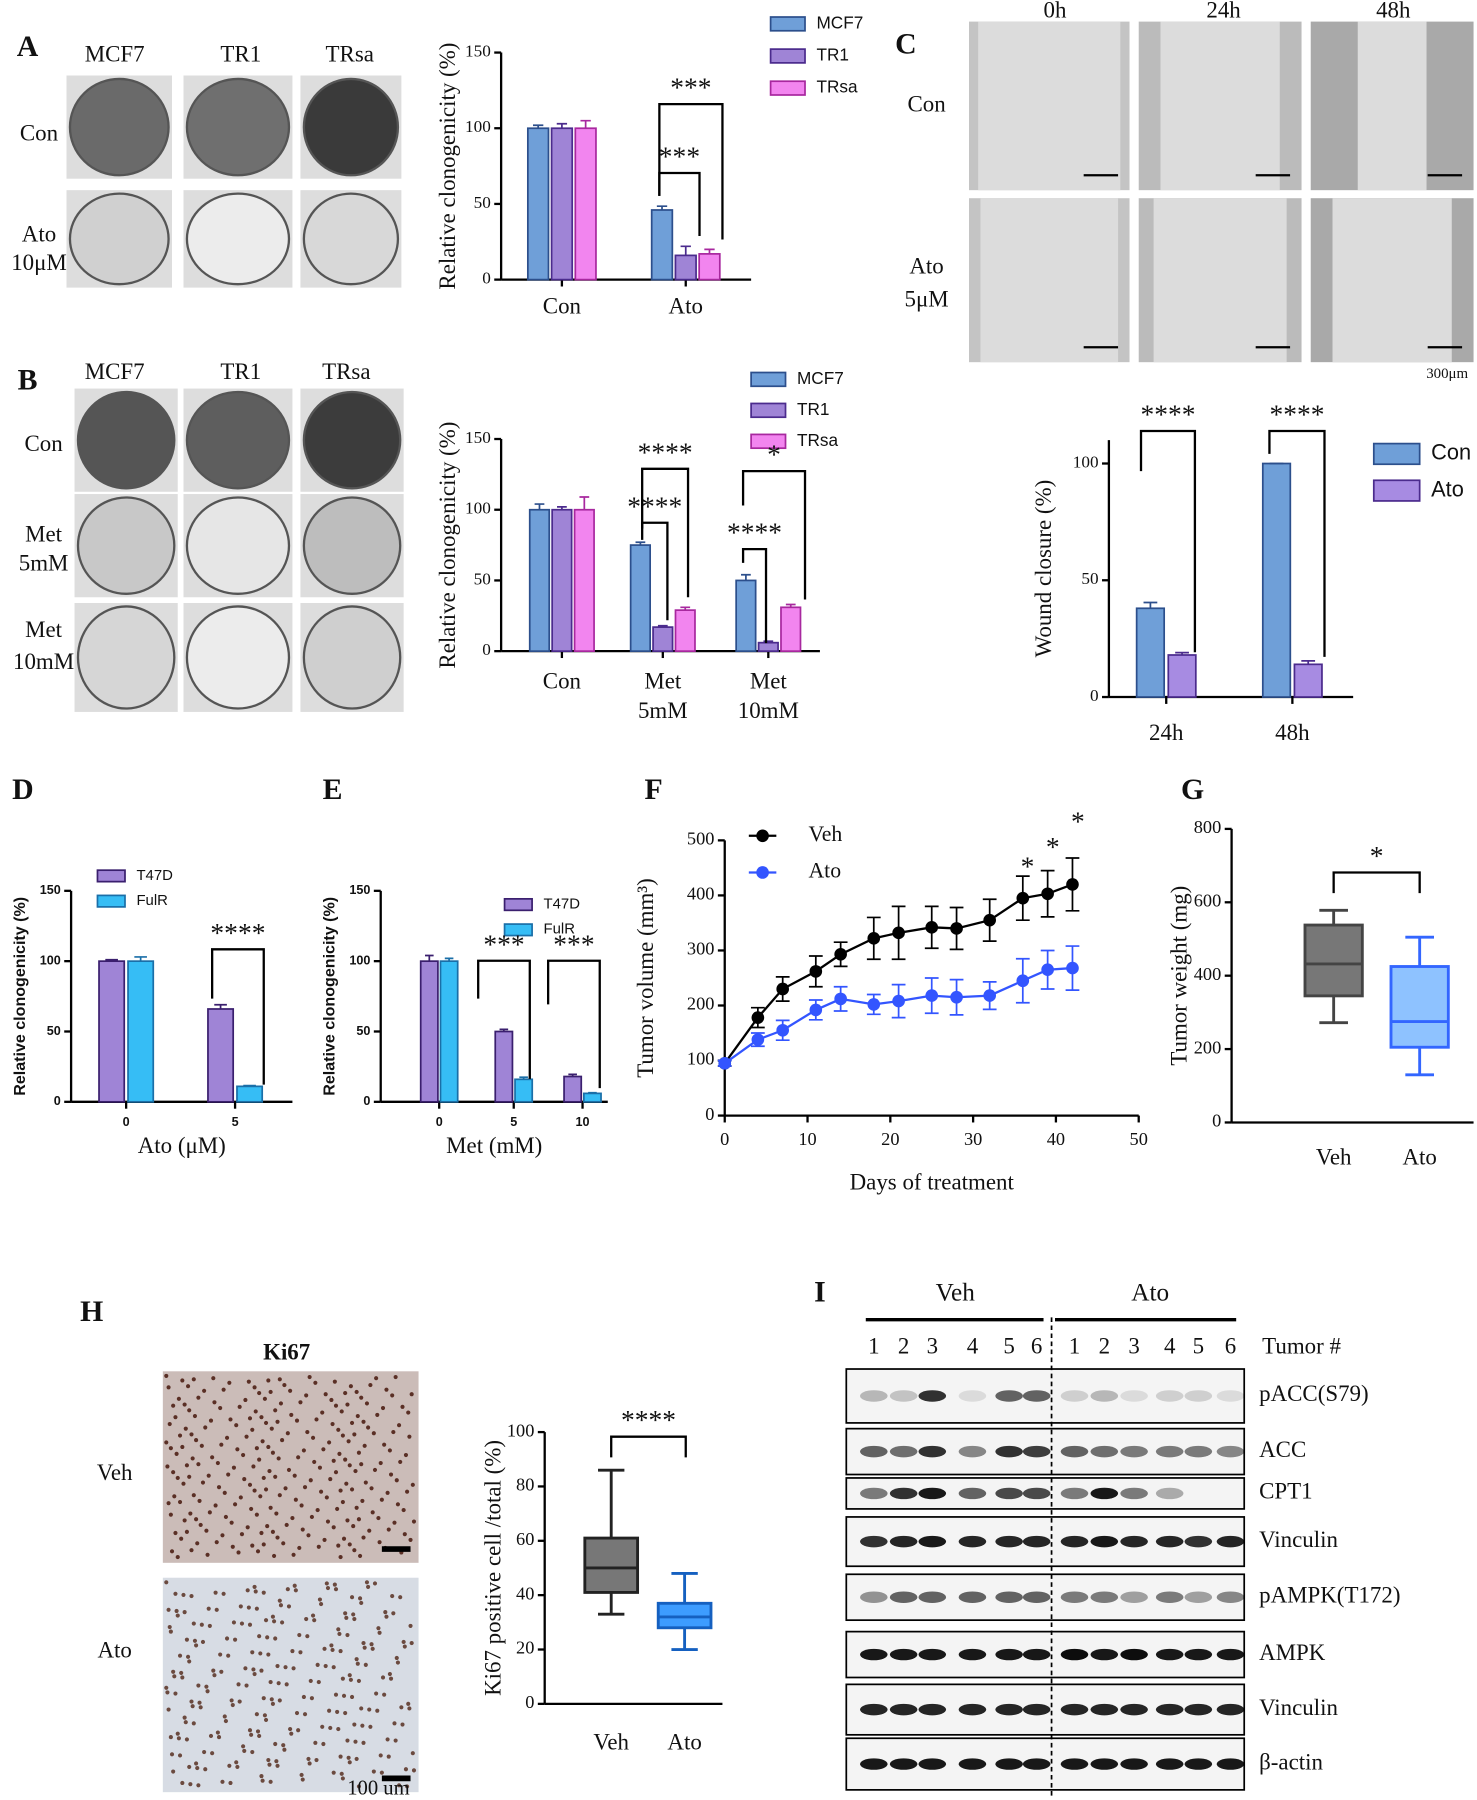 The height and width of the screenshot is (1800, 1477). I want to click on y-axis-title: Relative clonogenicity (%), so click(20, 996).